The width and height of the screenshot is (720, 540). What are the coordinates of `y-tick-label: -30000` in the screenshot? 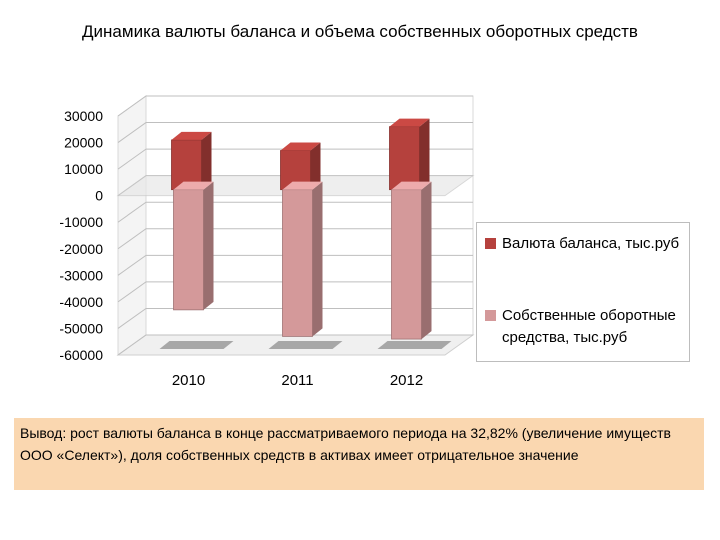 It's located at (81, 275).